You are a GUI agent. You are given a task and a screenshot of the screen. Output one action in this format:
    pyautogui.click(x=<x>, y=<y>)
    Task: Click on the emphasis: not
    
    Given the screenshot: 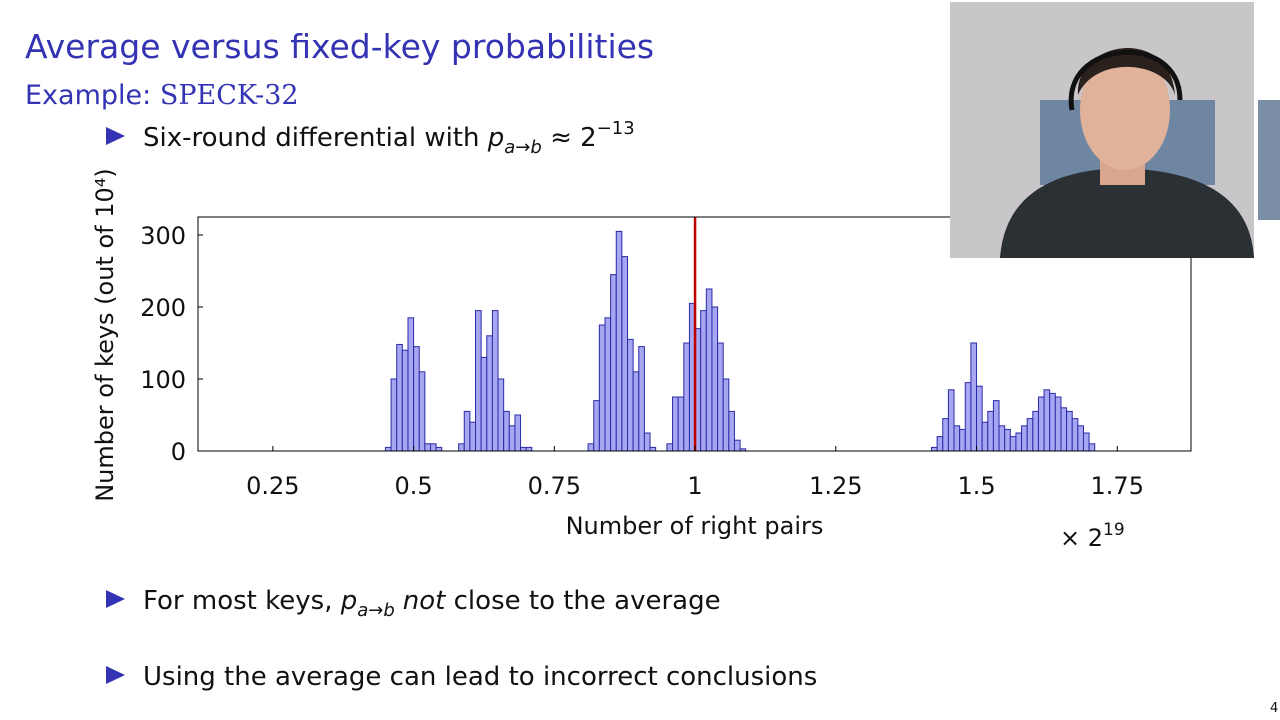 What is the action you would take?
    pyautogui.click(x=424, y=601)
    